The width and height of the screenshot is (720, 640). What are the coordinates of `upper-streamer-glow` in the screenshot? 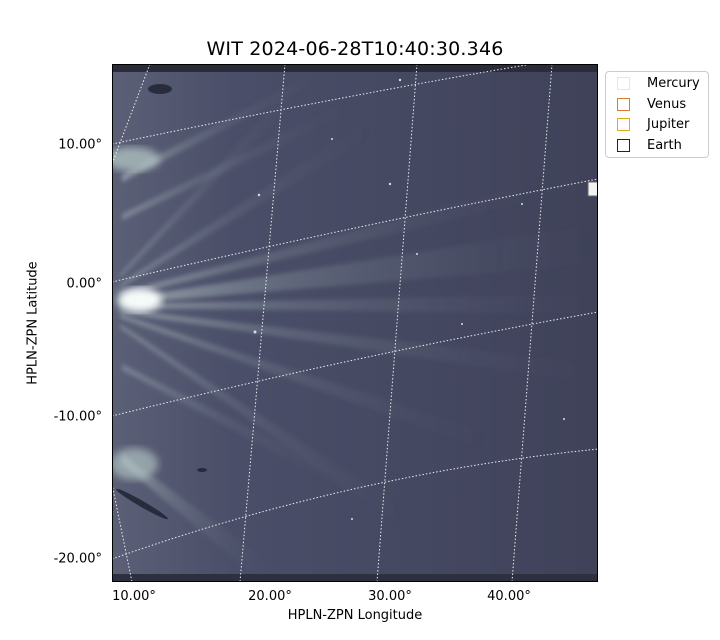 It's located at (132, 159).